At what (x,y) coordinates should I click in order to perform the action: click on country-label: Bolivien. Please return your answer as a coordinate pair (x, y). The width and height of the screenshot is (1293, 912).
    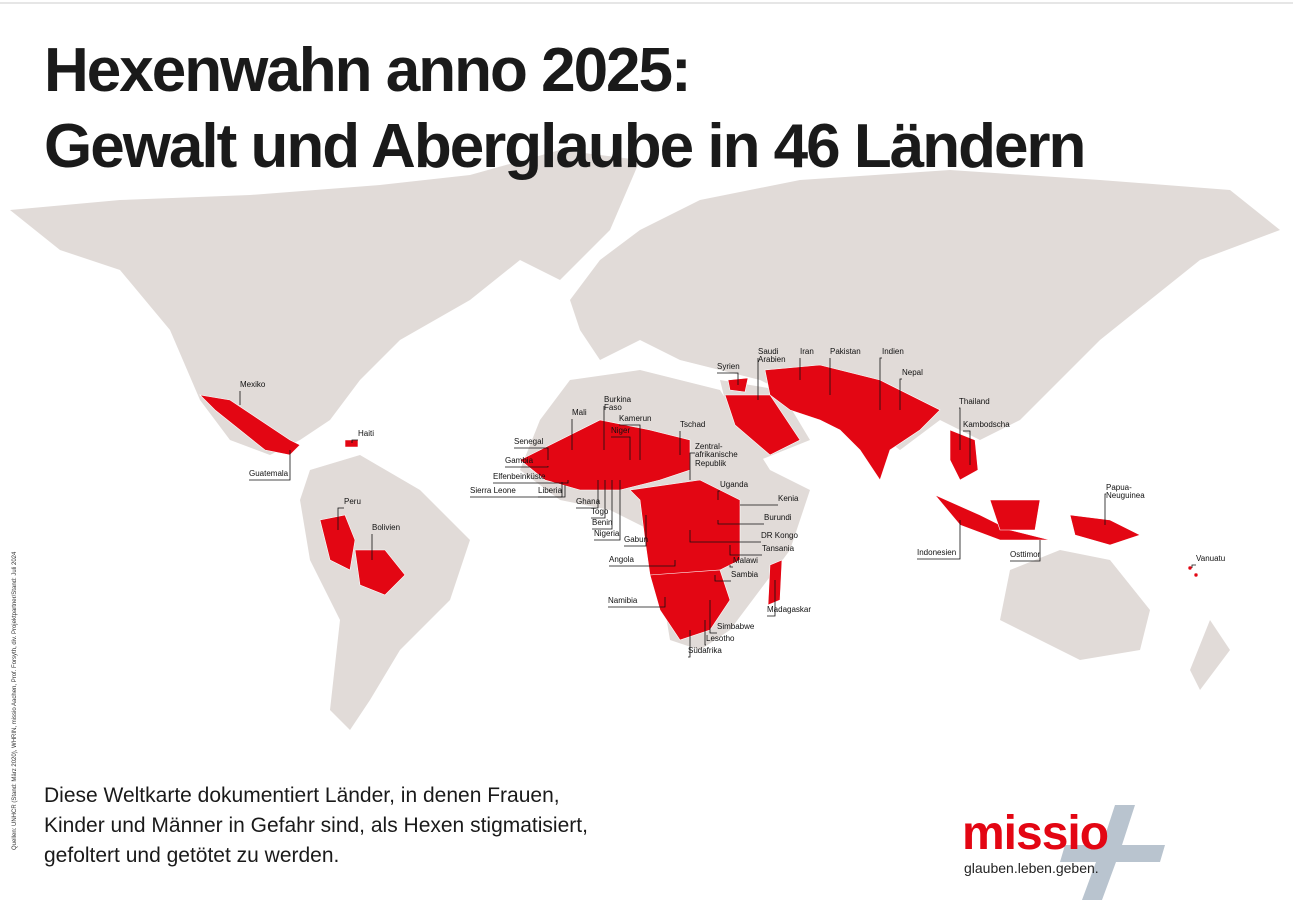
    Looking at the image, I should click on (386, 527).